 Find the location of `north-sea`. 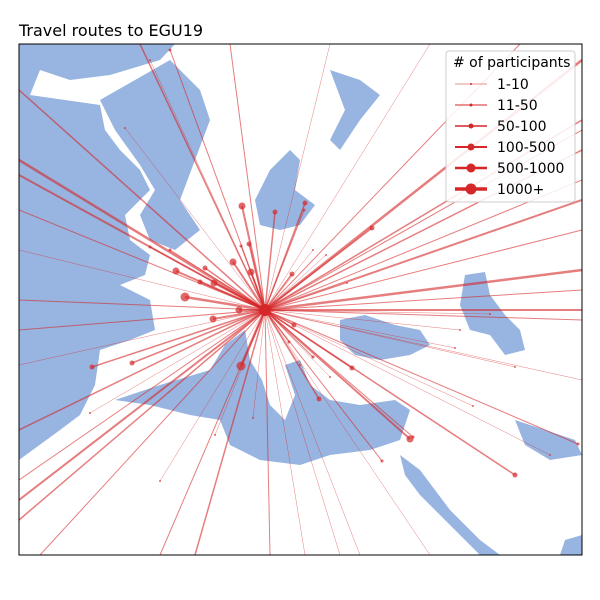

north-sea is located at coordinates (155, 155).